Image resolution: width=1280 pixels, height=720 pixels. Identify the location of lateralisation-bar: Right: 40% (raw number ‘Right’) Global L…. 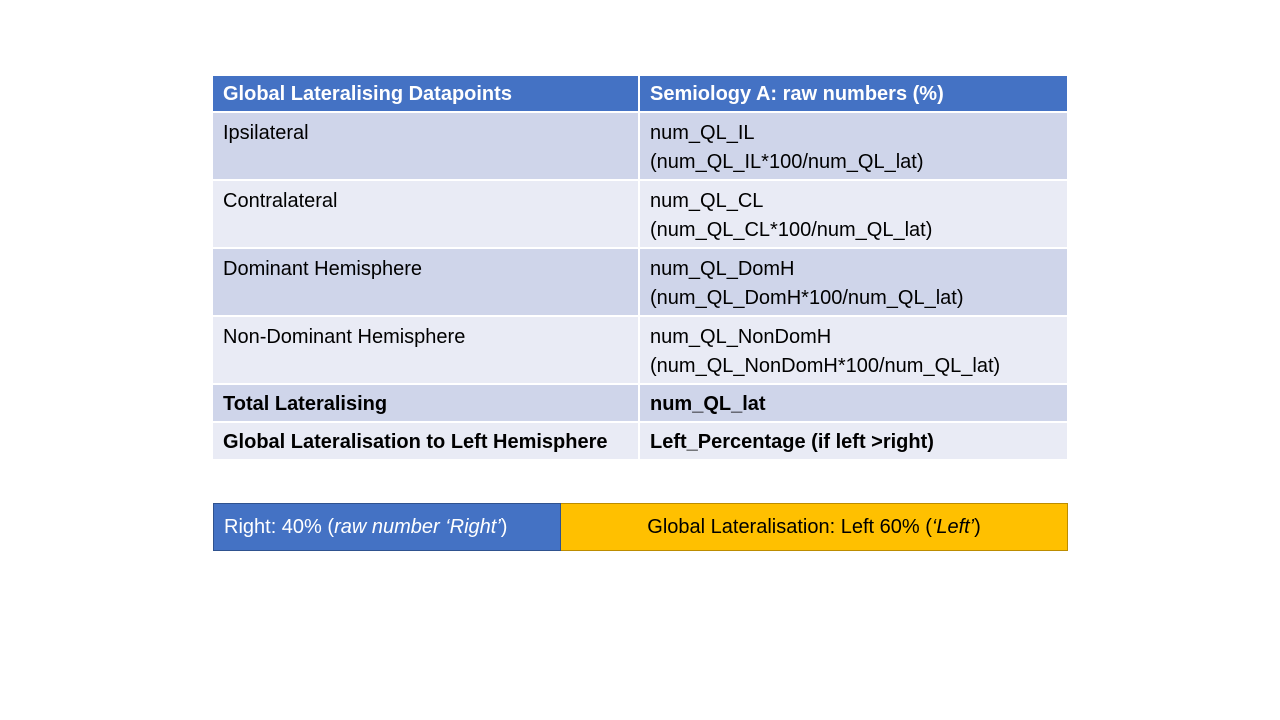
(640, 527).